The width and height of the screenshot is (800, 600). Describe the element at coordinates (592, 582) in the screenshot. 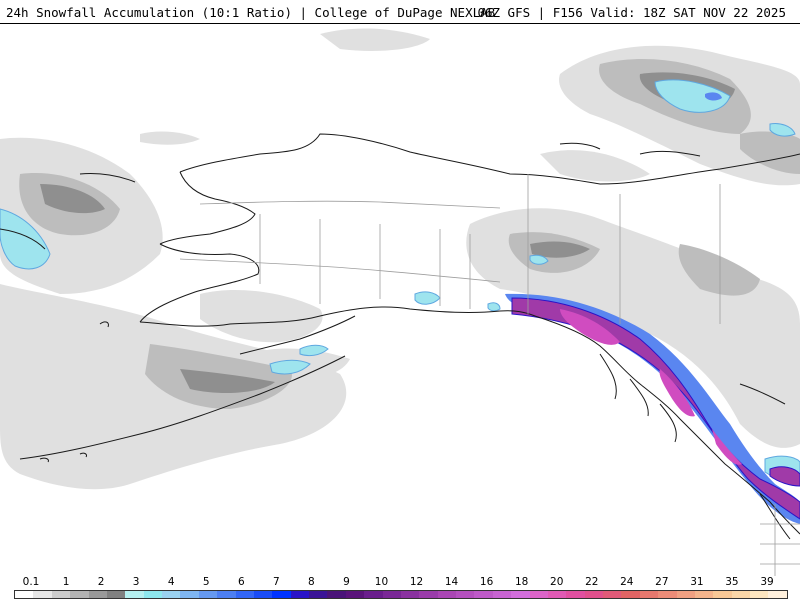

I see `legend-label: 22` at that location.